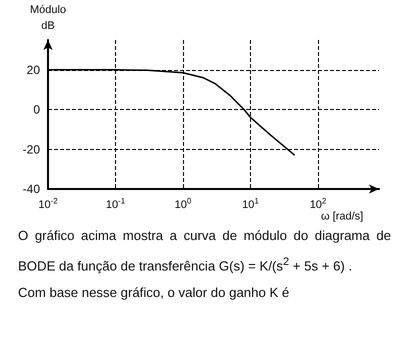 The image size is (401, 340). What do you see at coordinates (48, 18) in the screenshot?
I see `y-axis-title: Módulo dB` at bounding box center [48, 18].